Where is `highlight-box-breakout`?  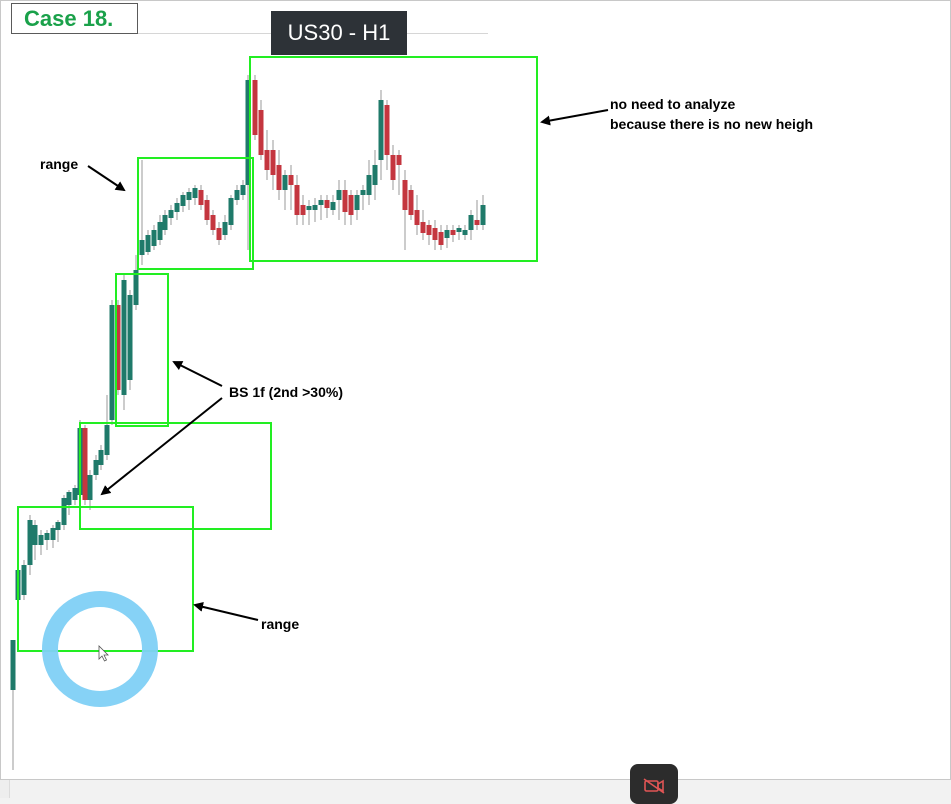
highlight-box-breakout is located at coordinates (175, 476).